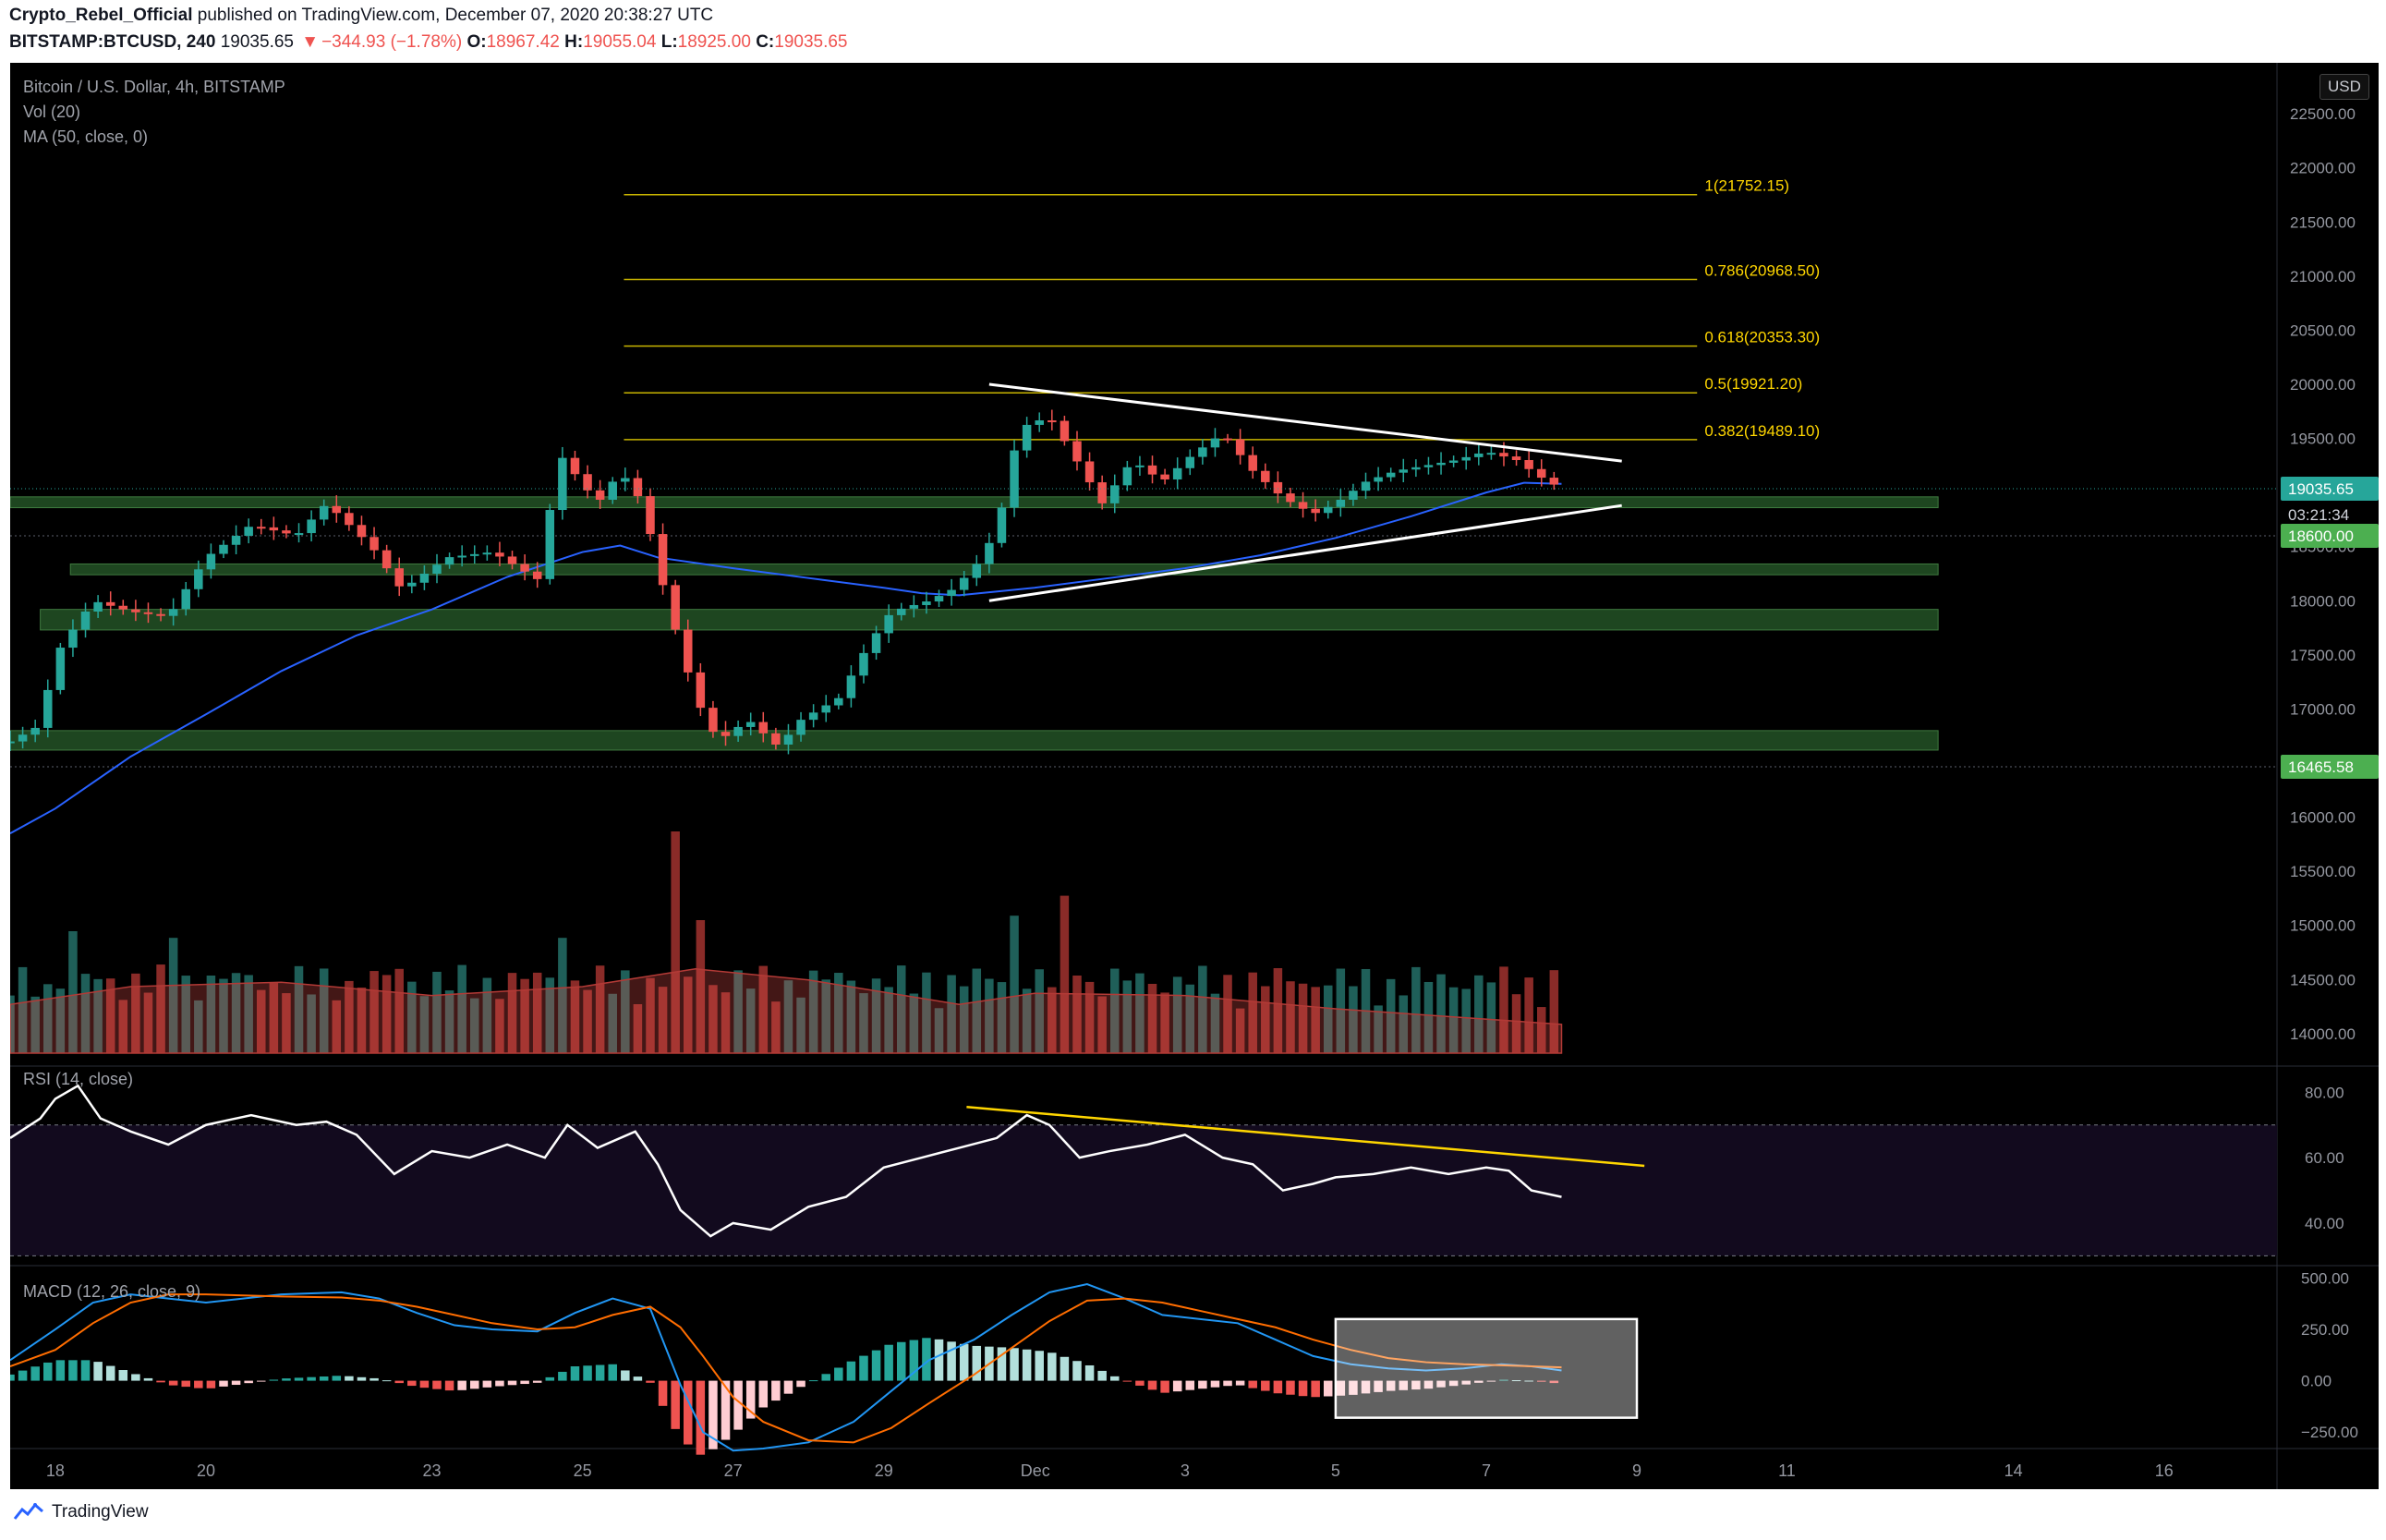 The width and height of the screenshot is (2386, 1540). I want to click on tradingview-brand: TradingView, so click(81, 1512).